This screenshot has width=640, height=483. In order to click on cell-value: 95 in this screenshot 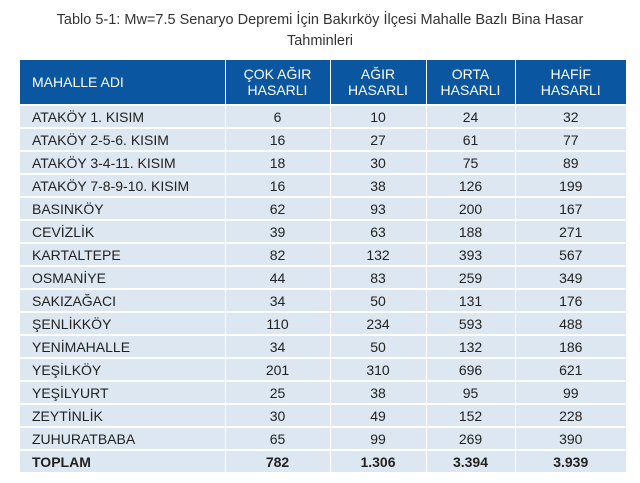, I will do `click(471, 392)`.